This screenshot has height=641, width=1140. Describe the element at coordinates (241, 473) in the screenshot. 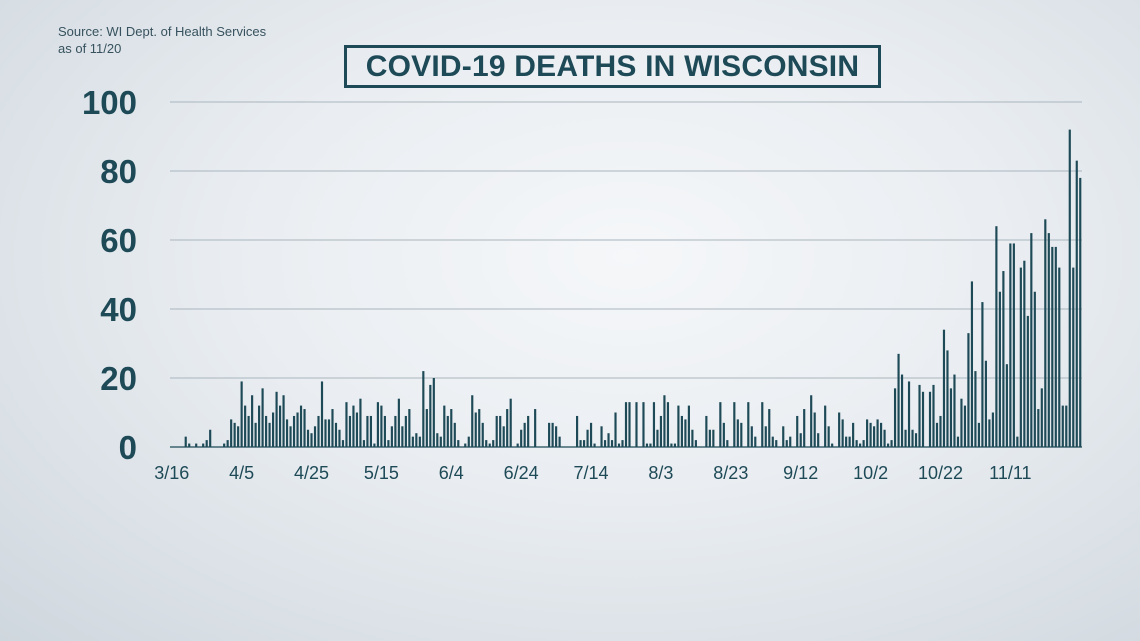

I see `x-tick-label: 4/5` at that location.